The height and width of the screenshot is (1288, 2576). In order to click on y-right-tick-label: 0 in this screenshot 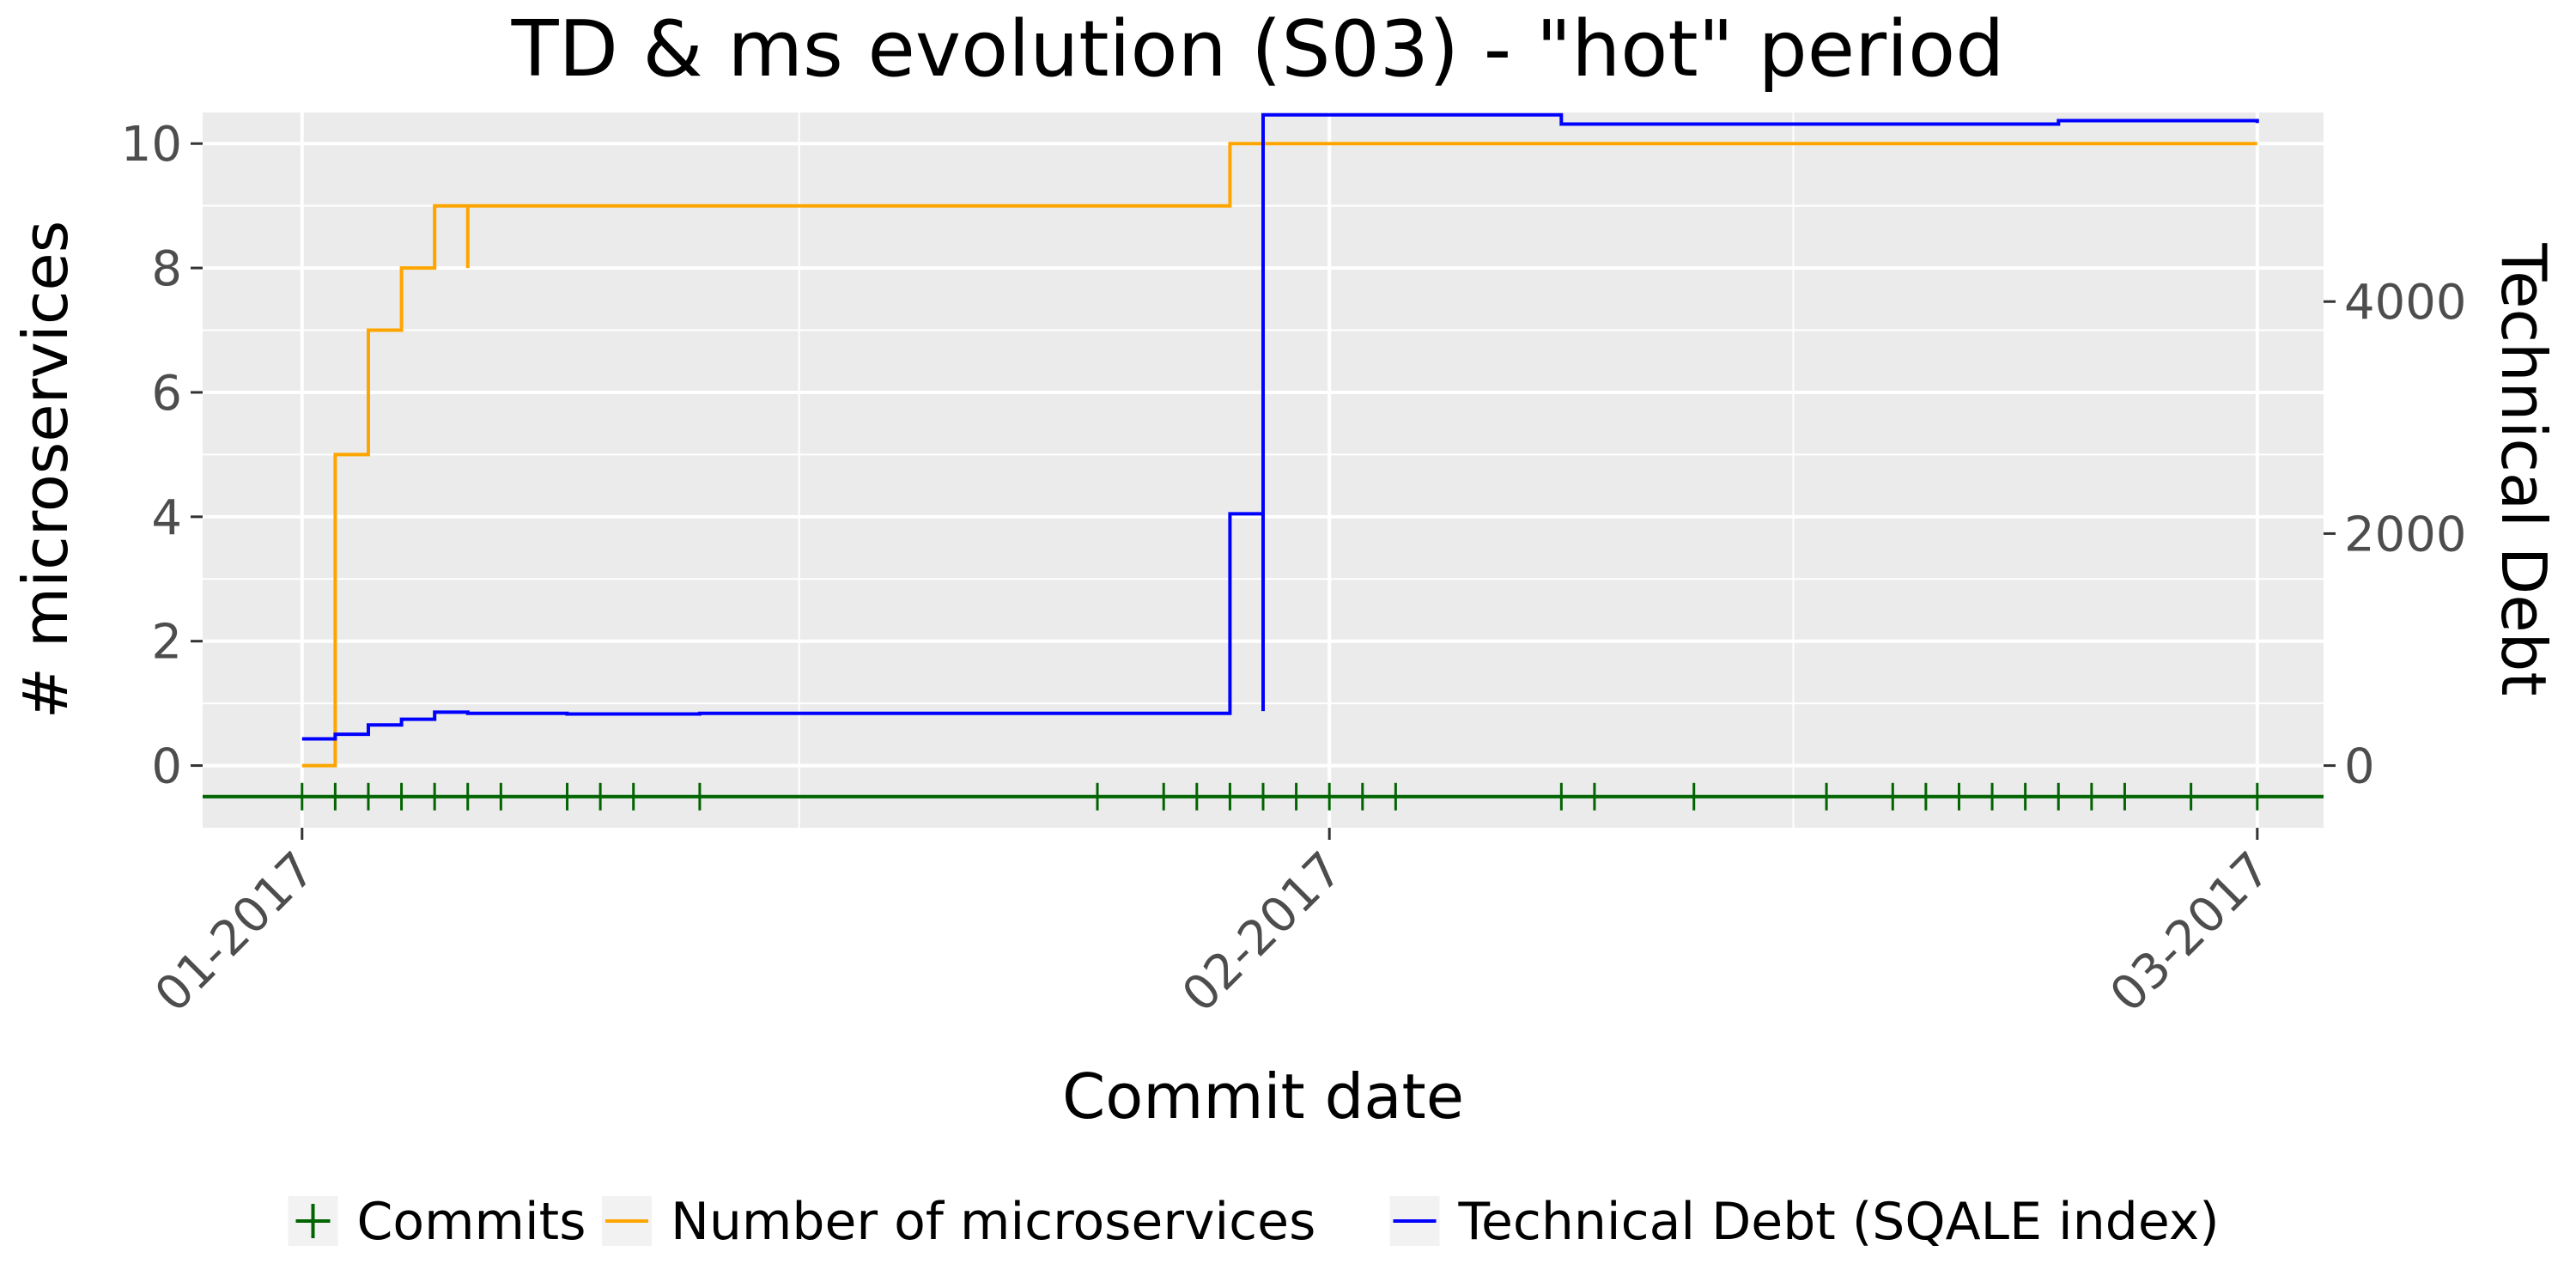, I will do `click(2360, 767)`.